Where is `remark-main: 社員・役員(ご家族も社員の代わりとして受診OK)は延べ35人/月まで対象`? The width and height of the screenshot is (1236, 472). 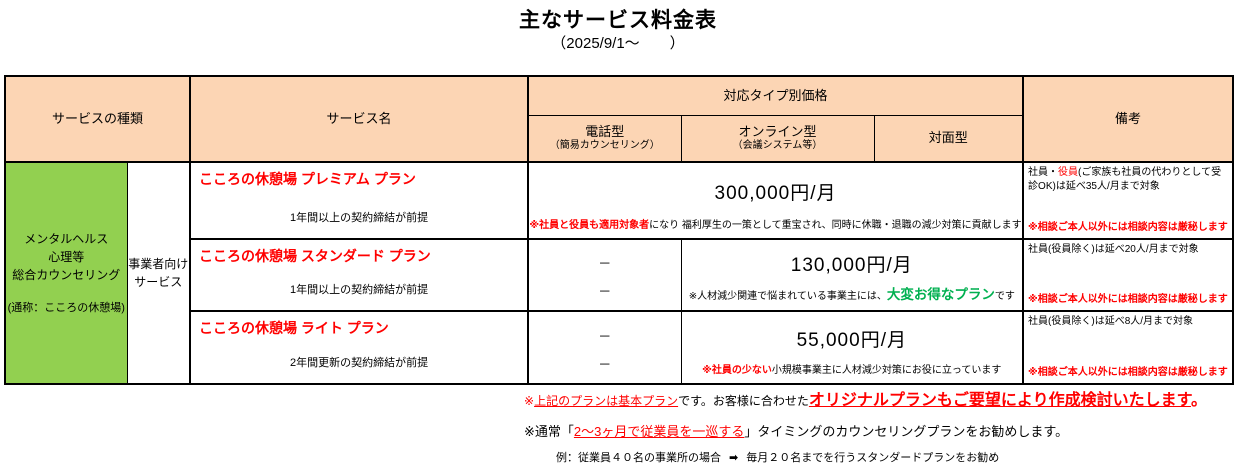 remark-main: 社員・役員(ご家族も社員の代わりとして受診OK)は延べ35人/月まで対象 is located at coordinates (1128, 179).